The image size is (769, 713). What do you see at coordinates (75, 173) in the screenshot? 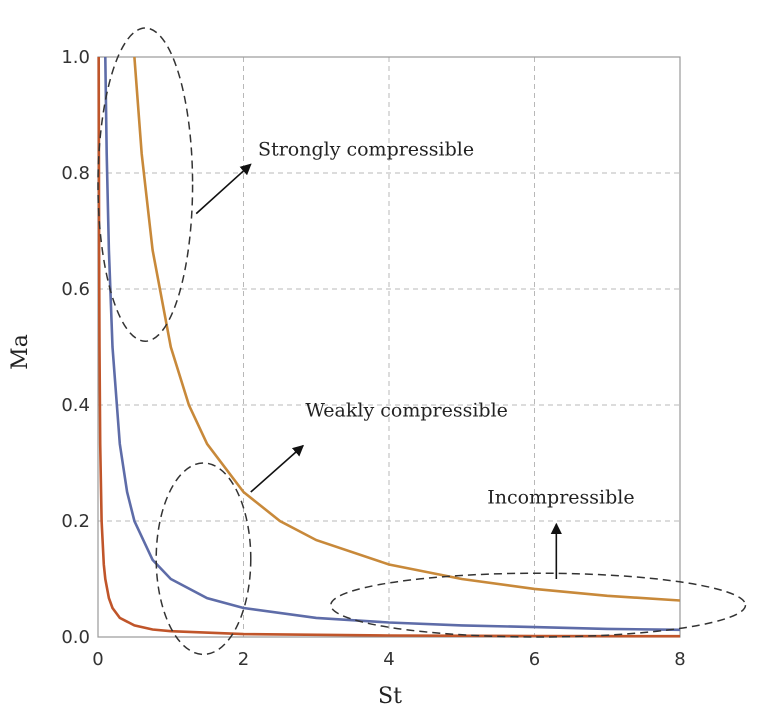
I see `y-tick-label: 0.8` at bounding box center [75, 173].